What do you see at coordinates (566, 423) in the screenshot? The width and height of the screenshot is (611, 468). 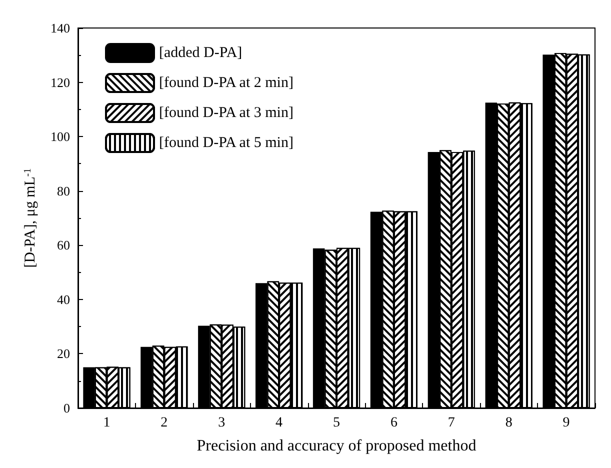 I see `x-tick-label: 9` at bounding box center [566, 423].